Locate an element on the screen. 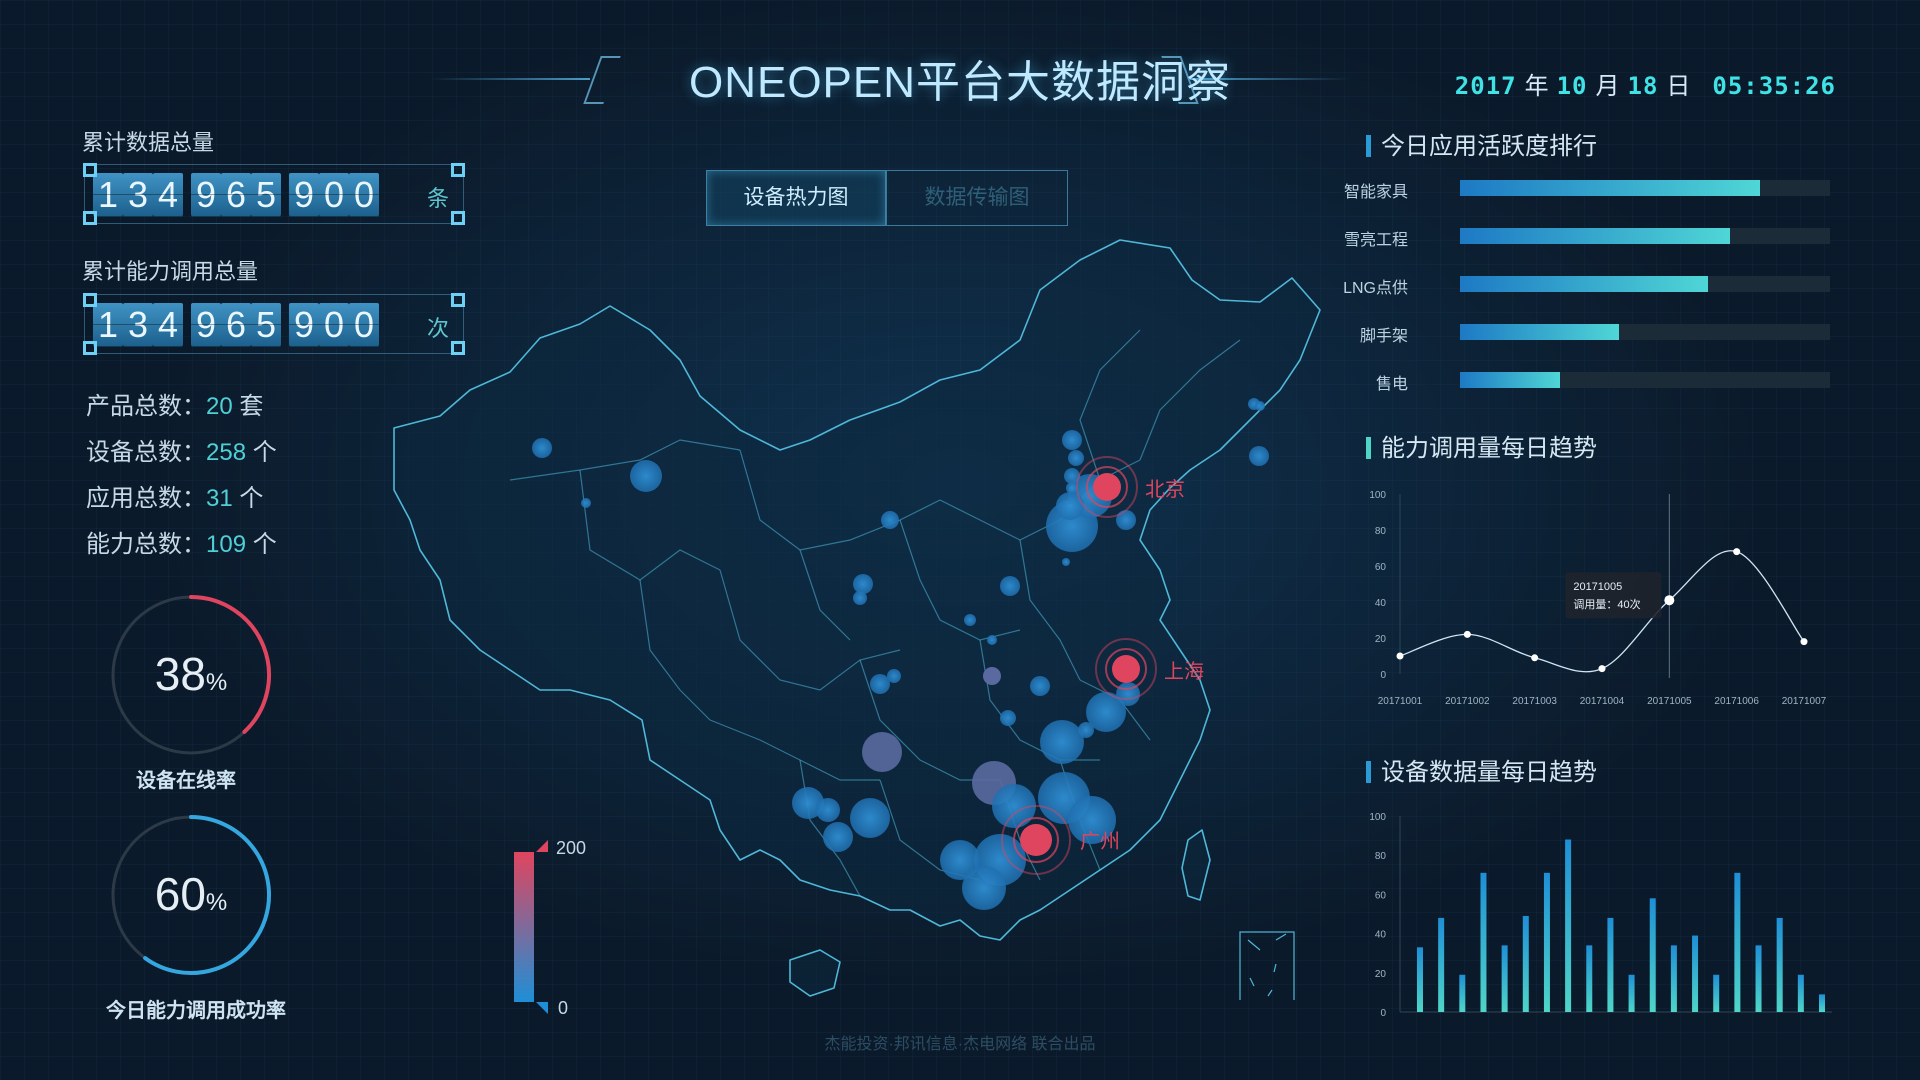  city-guangzhou: 广州 is located at coordinates (1060, 840).